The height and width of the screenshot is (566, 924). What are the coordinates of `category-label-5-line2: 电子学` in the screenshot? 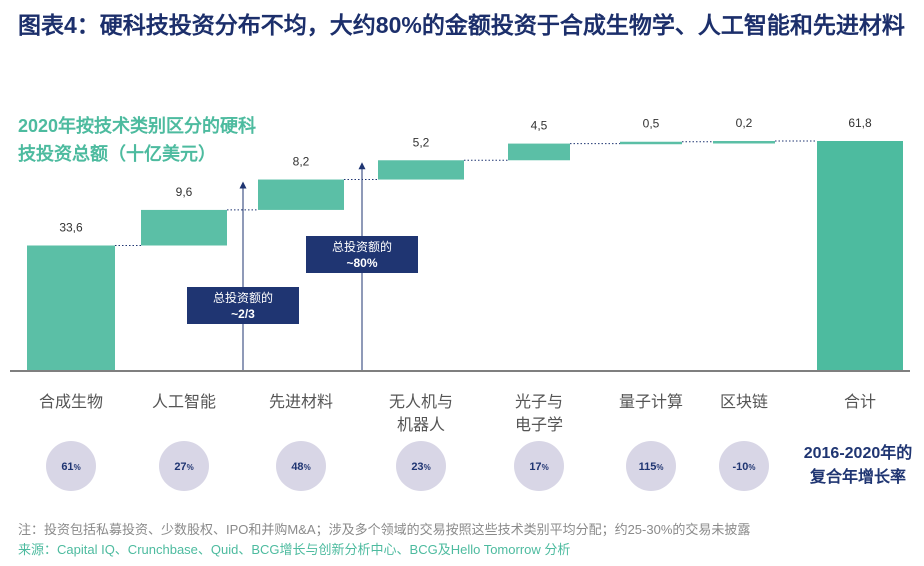 It's located at (539, 425).